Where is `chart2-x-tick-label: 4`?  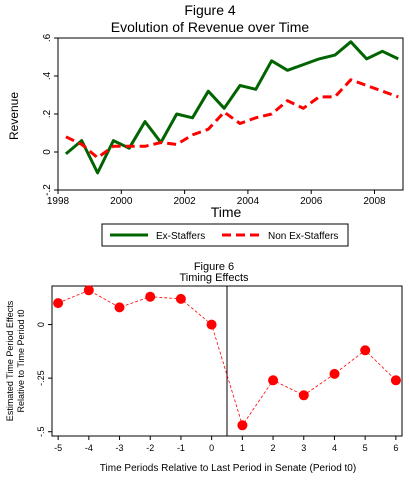
chart2-x-tick-label: 4 is located at coordinates (334, 448).